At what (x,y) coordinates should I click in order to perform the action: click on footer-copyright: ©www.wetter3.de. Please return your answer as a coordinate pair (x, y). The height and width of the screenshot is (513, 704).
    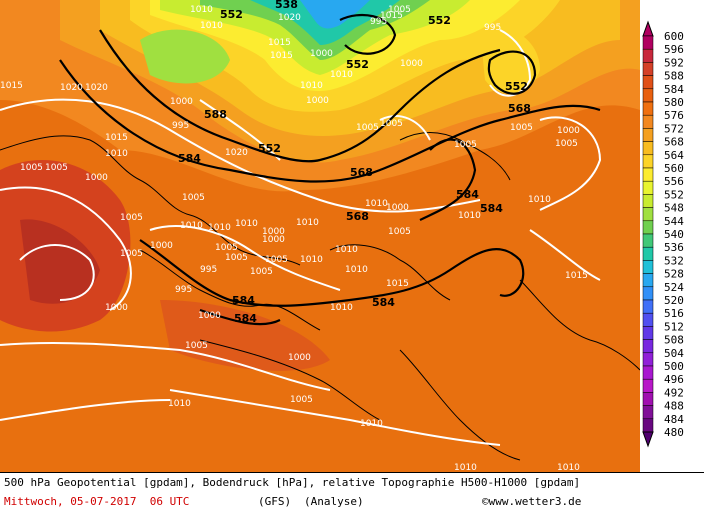
    Looking at the image, I should click on (532, 501).